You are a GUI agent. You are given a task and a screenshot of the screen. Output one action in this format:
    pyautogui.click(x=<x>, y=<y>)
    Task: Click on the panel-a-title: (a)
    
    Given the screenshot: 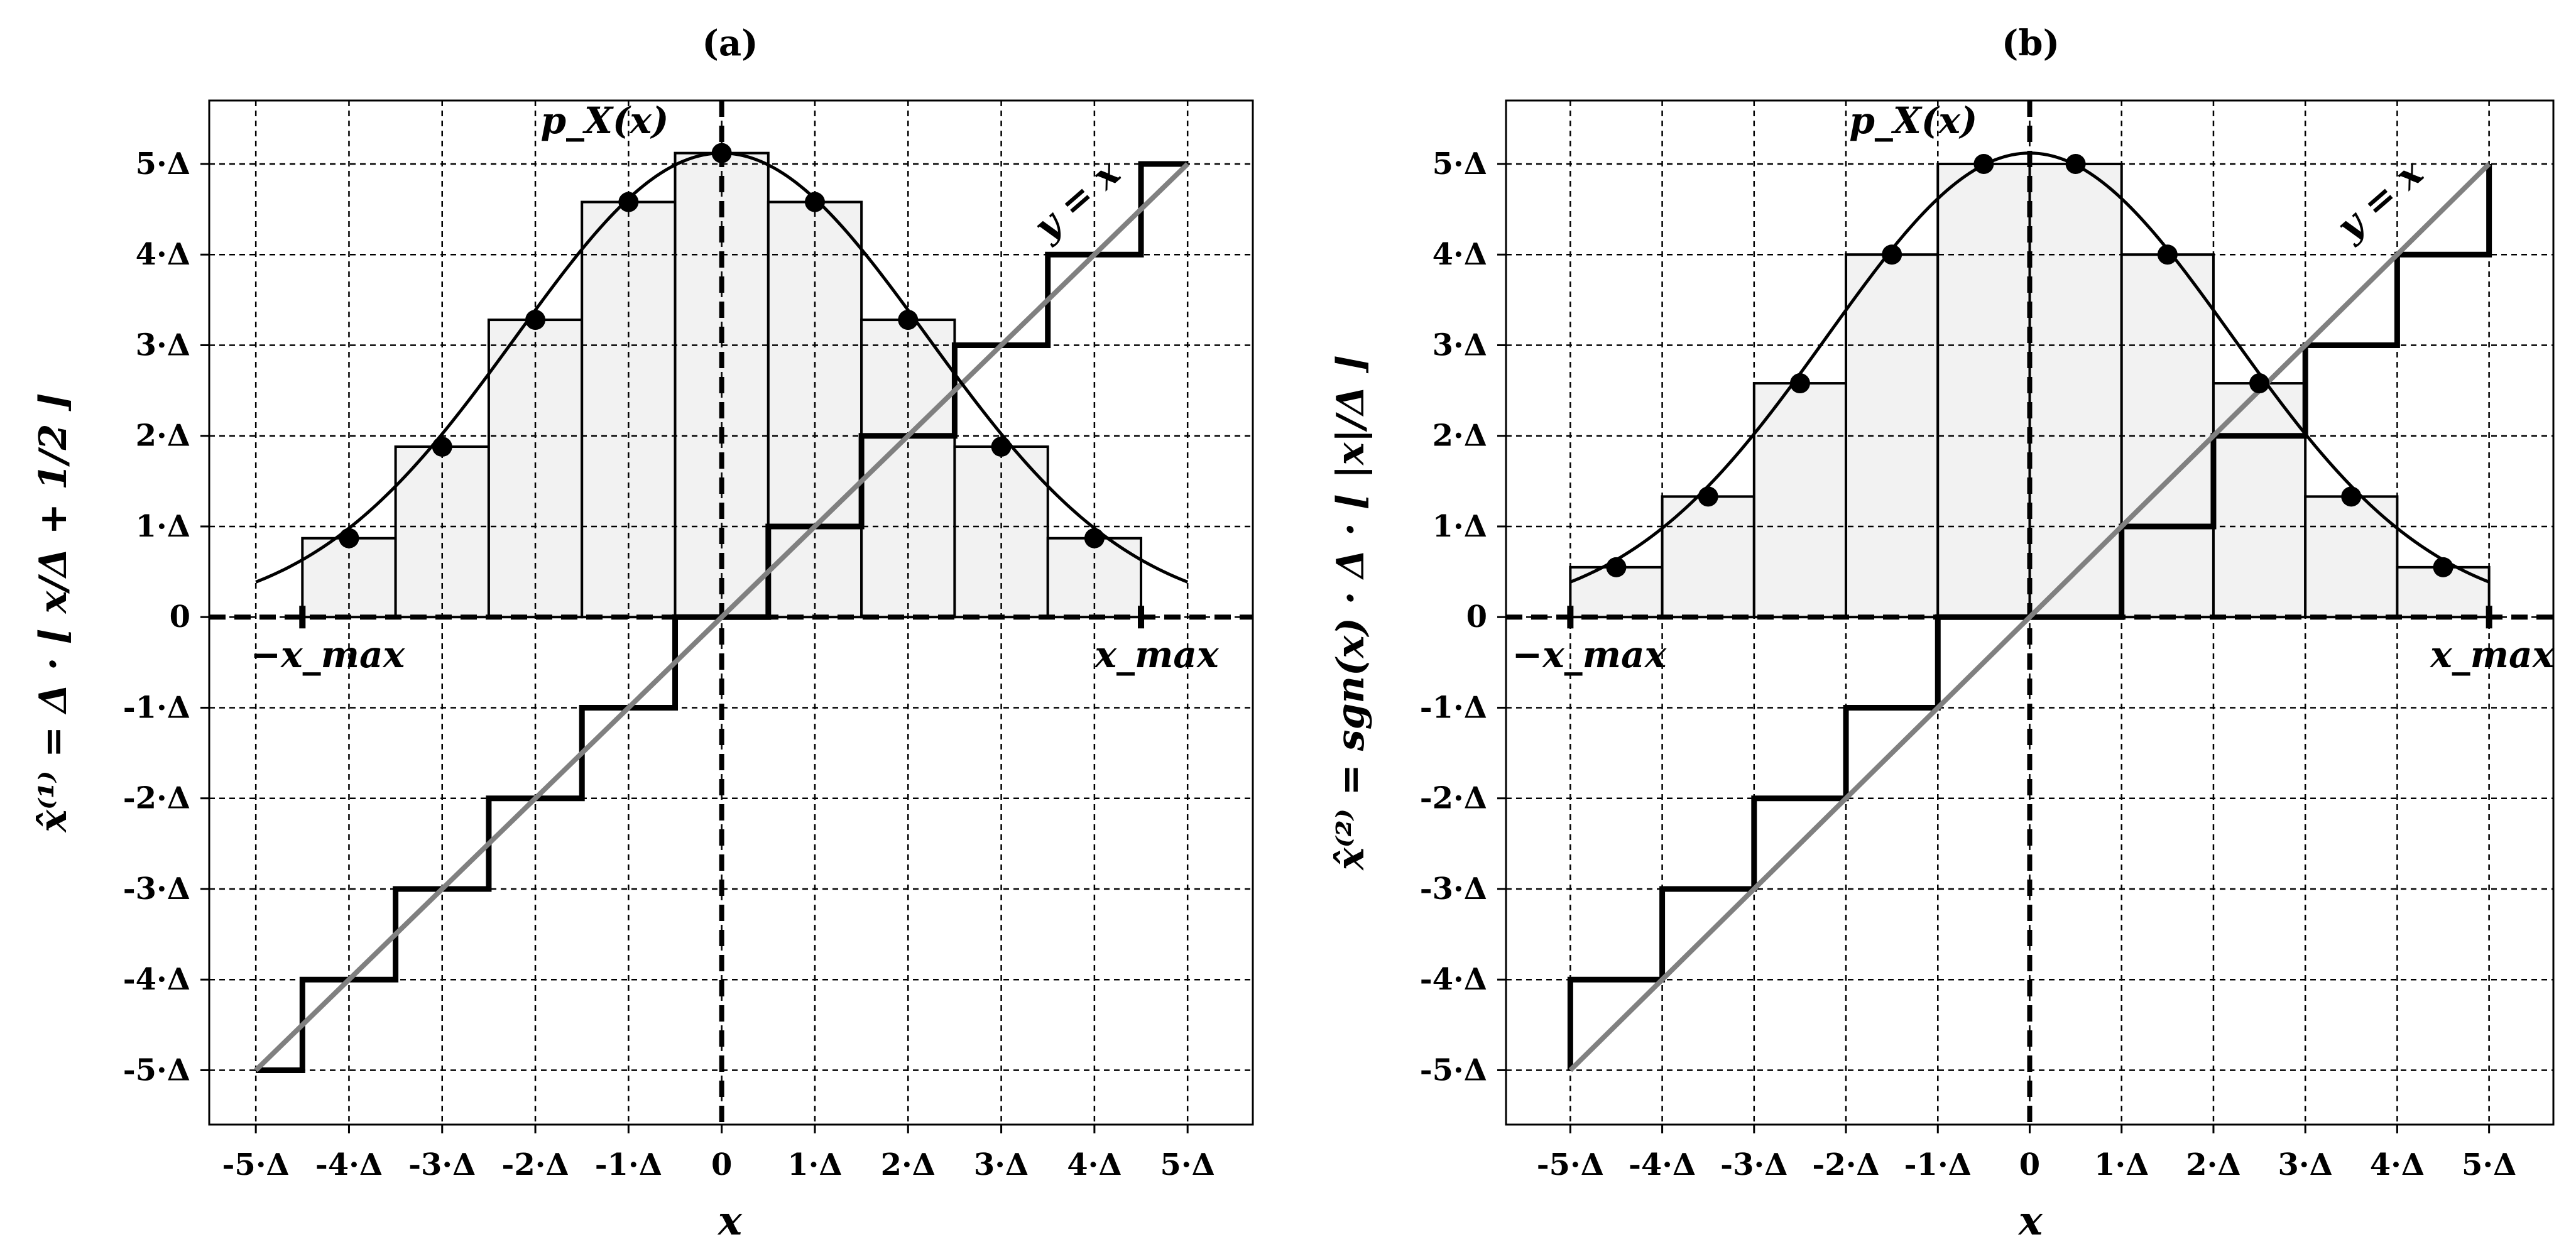 What is the action you would take?
    pyautogui.click(x=730, y=43)
    